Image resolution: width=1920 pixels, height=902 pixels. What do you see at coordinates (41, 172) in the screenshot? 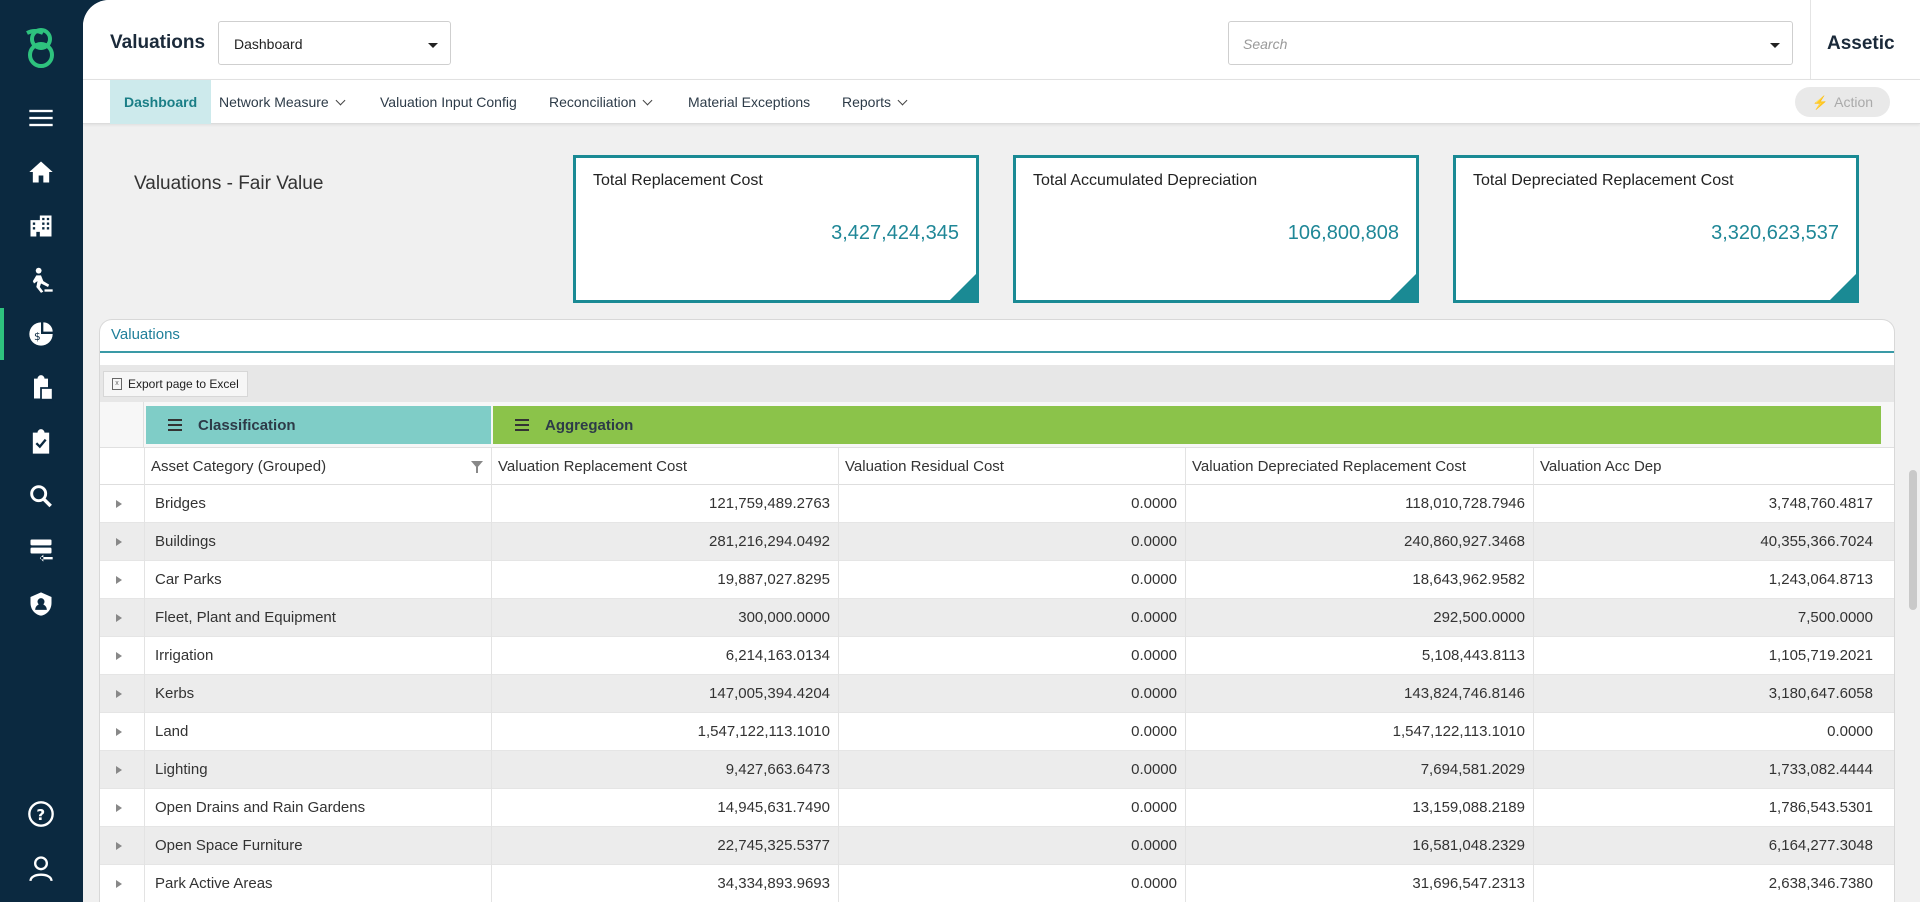
I see `home-icon` at bounding box center [41, 172].